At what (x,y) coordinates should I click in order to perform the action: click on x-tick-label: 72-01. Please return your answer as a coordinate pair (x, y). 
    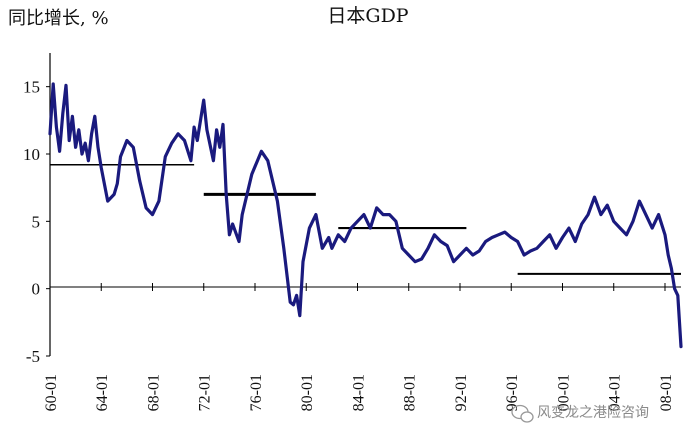
    Looking at the image, I should click on (205, 392).